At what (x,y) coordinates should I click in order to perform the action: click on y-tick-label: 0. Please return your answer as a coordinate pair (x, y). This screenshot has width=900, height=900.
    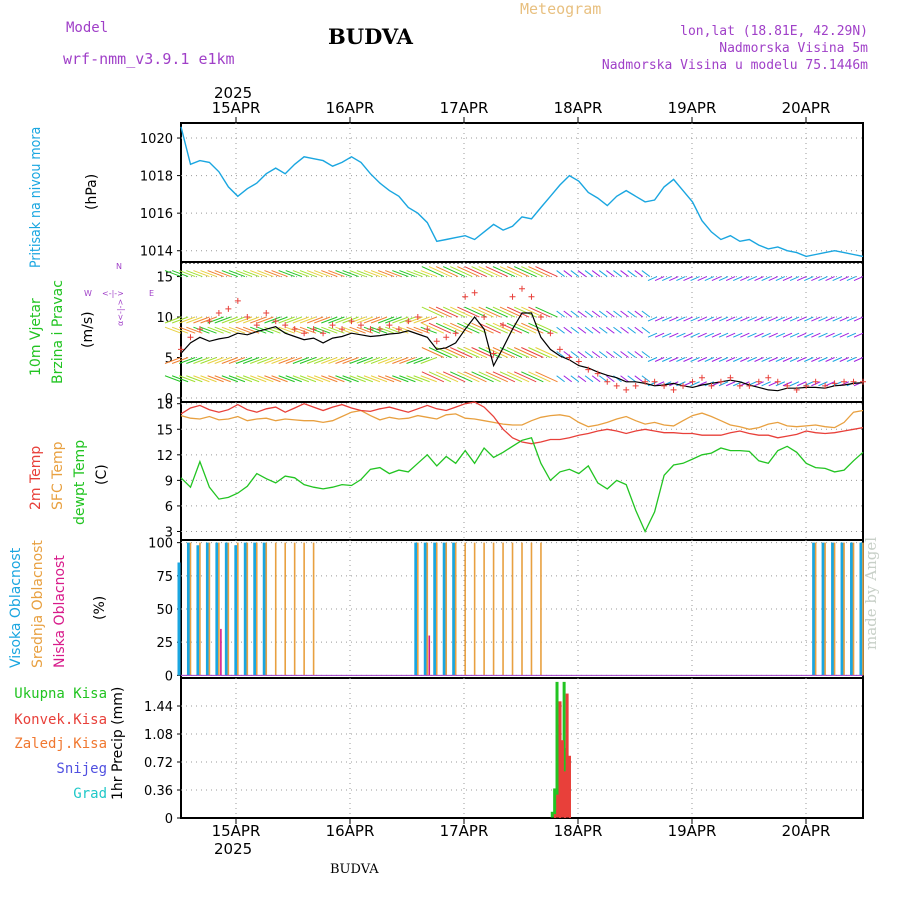
    Looking at the image, I should click on (169, 676).